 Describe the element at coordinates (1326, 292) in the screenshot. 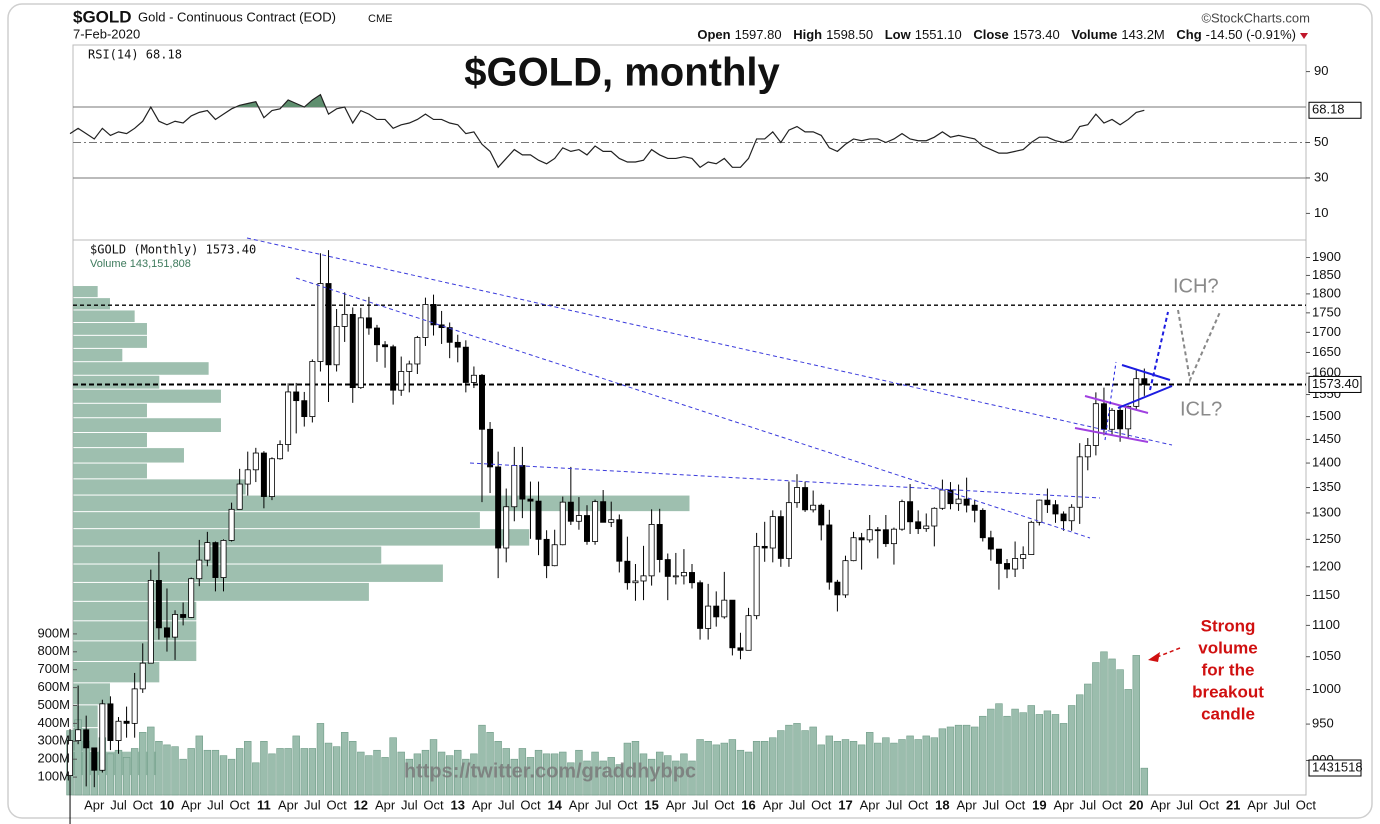

I see `y-tick-label: 1800` at that location.